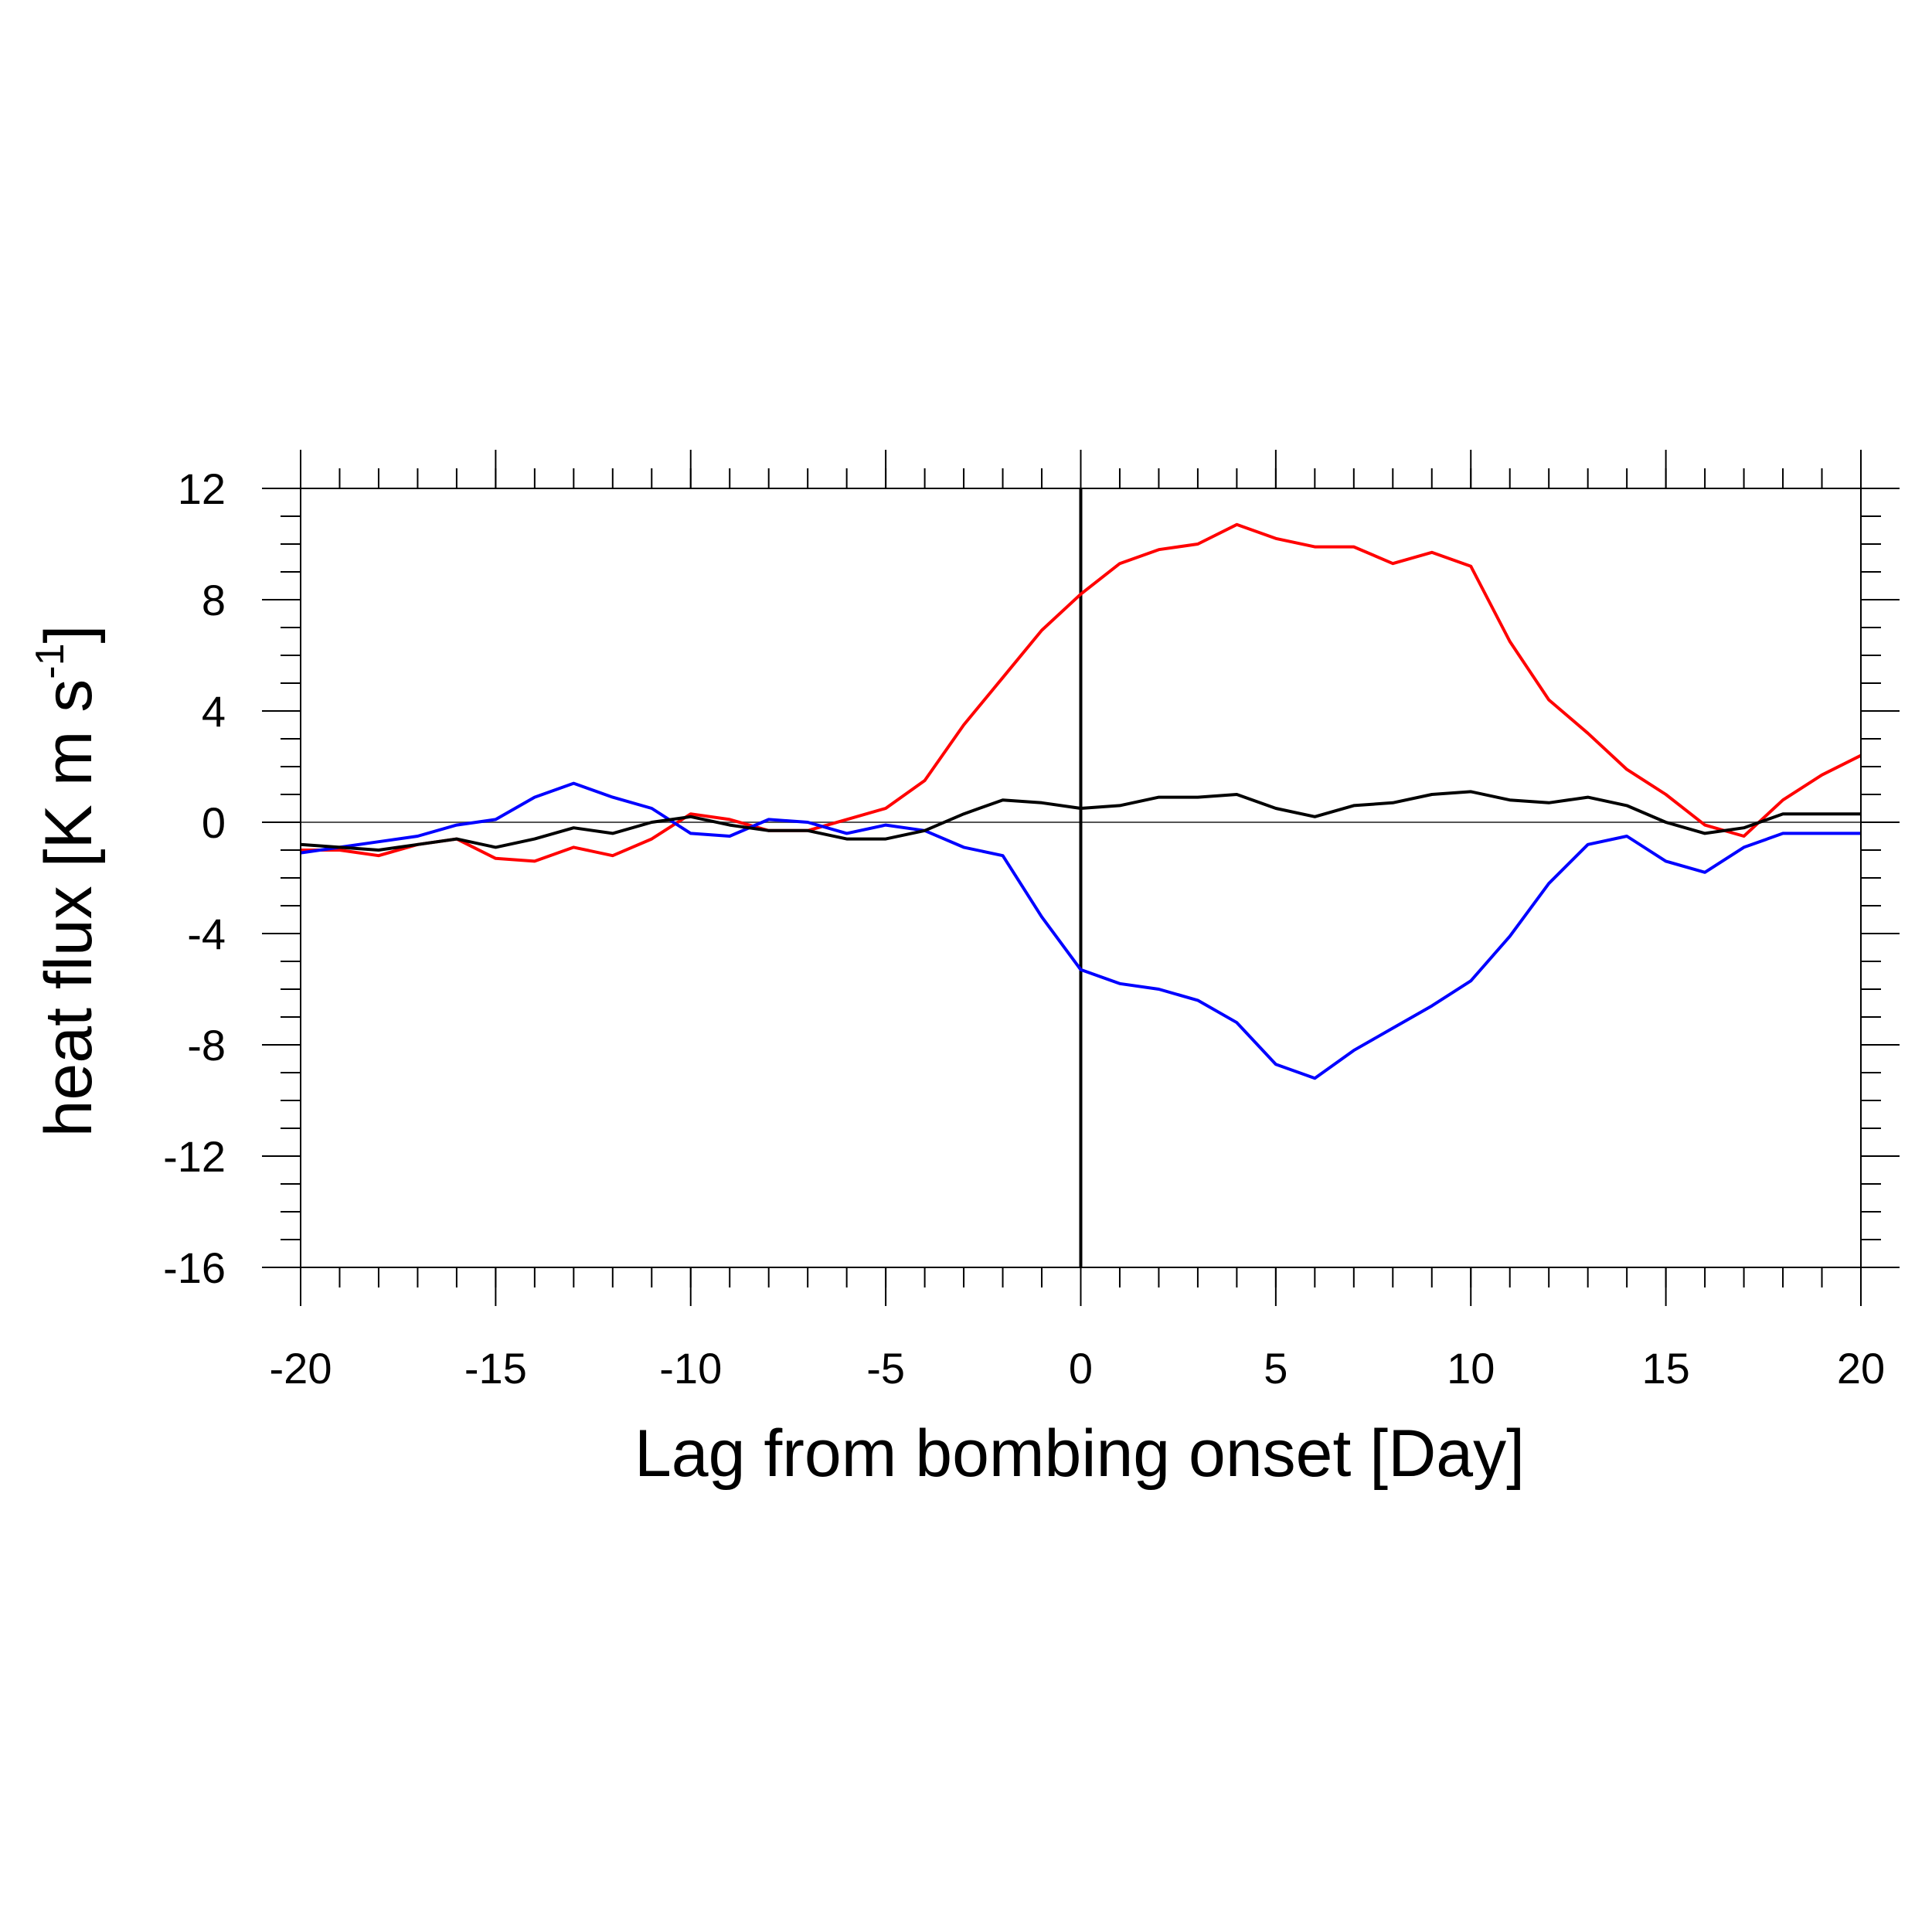 The height and width of the screenshot is (1932, 1932). What do you see at coordinates (301, 1369) in the screenshot?
I see `x-tick-label: -20` at bounding box center [301, 1369].